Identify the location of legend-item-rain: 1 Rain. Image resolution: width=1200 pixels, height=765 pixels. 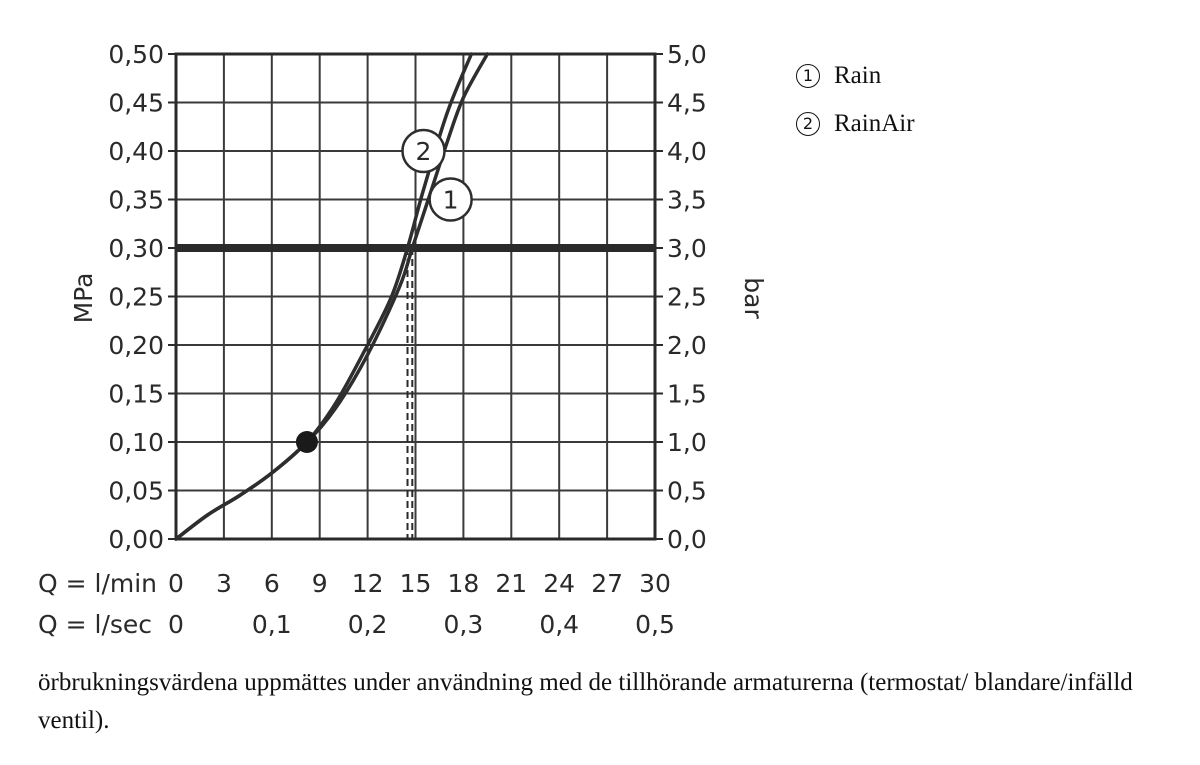
(855, 76).